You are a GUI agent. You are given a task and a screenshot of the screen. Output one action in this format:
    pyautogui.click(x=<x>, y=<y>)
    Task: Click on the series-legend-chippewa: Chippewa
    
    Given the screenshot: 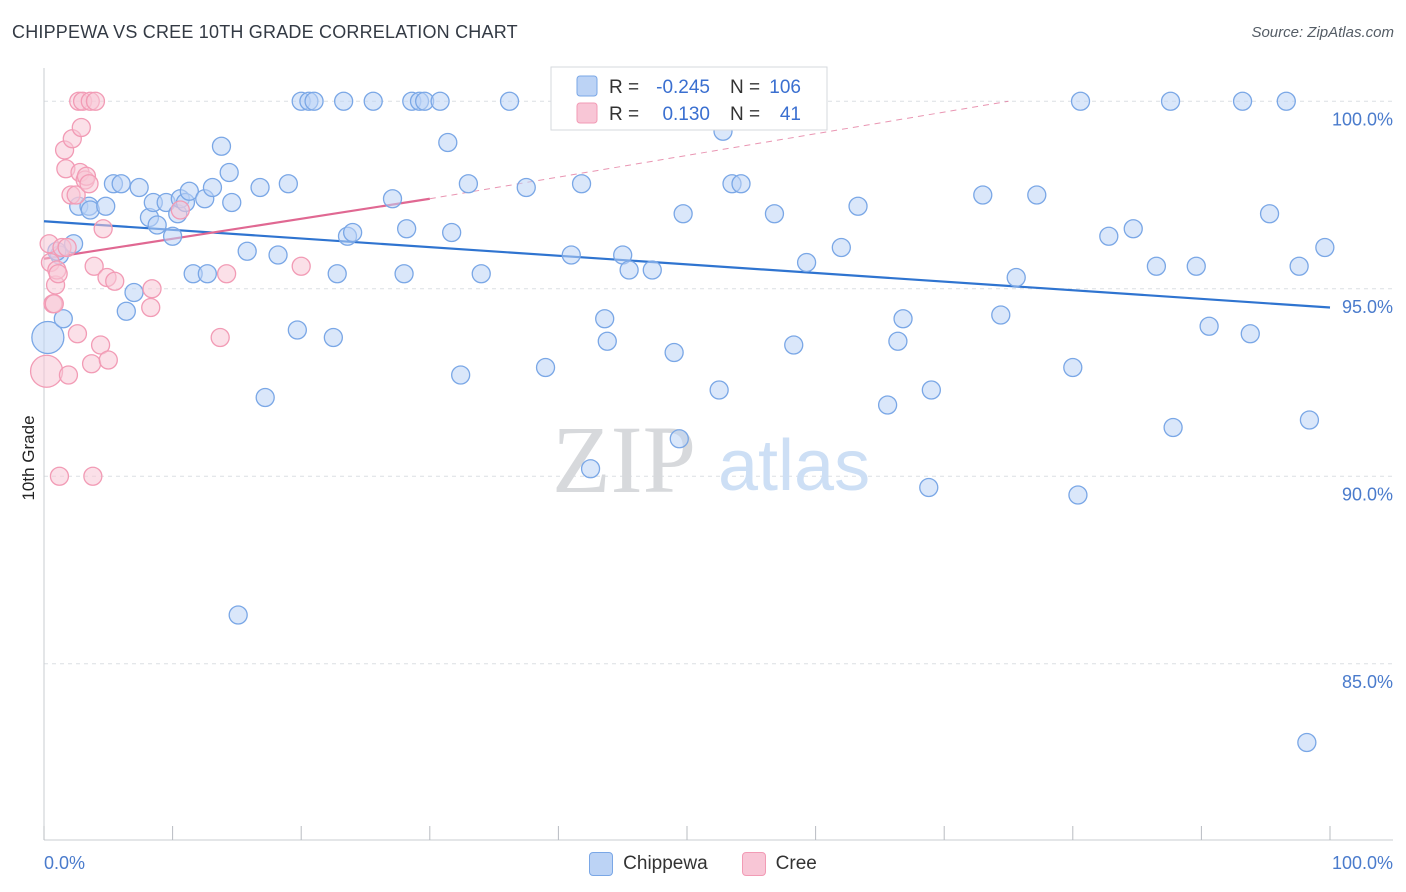 What is the action you would take?
    pyautogui.click(x=648, y=864)
    